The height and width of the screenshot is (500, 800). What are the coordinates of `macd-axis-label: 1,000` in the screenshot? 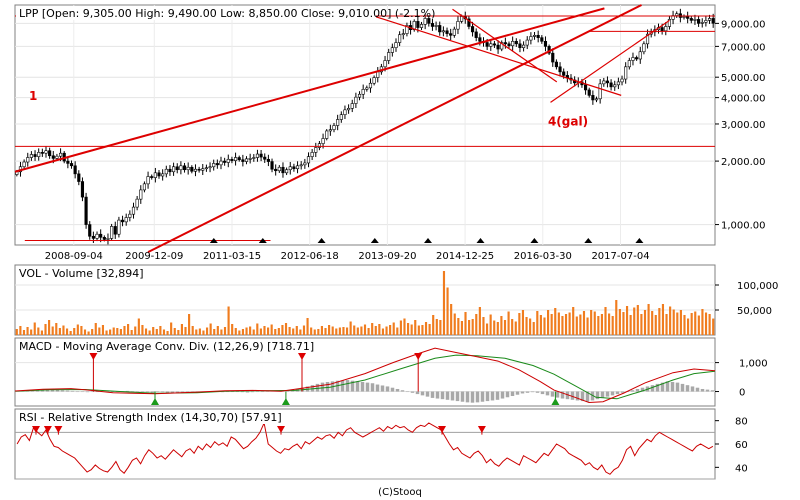 It's located at (753, 364).